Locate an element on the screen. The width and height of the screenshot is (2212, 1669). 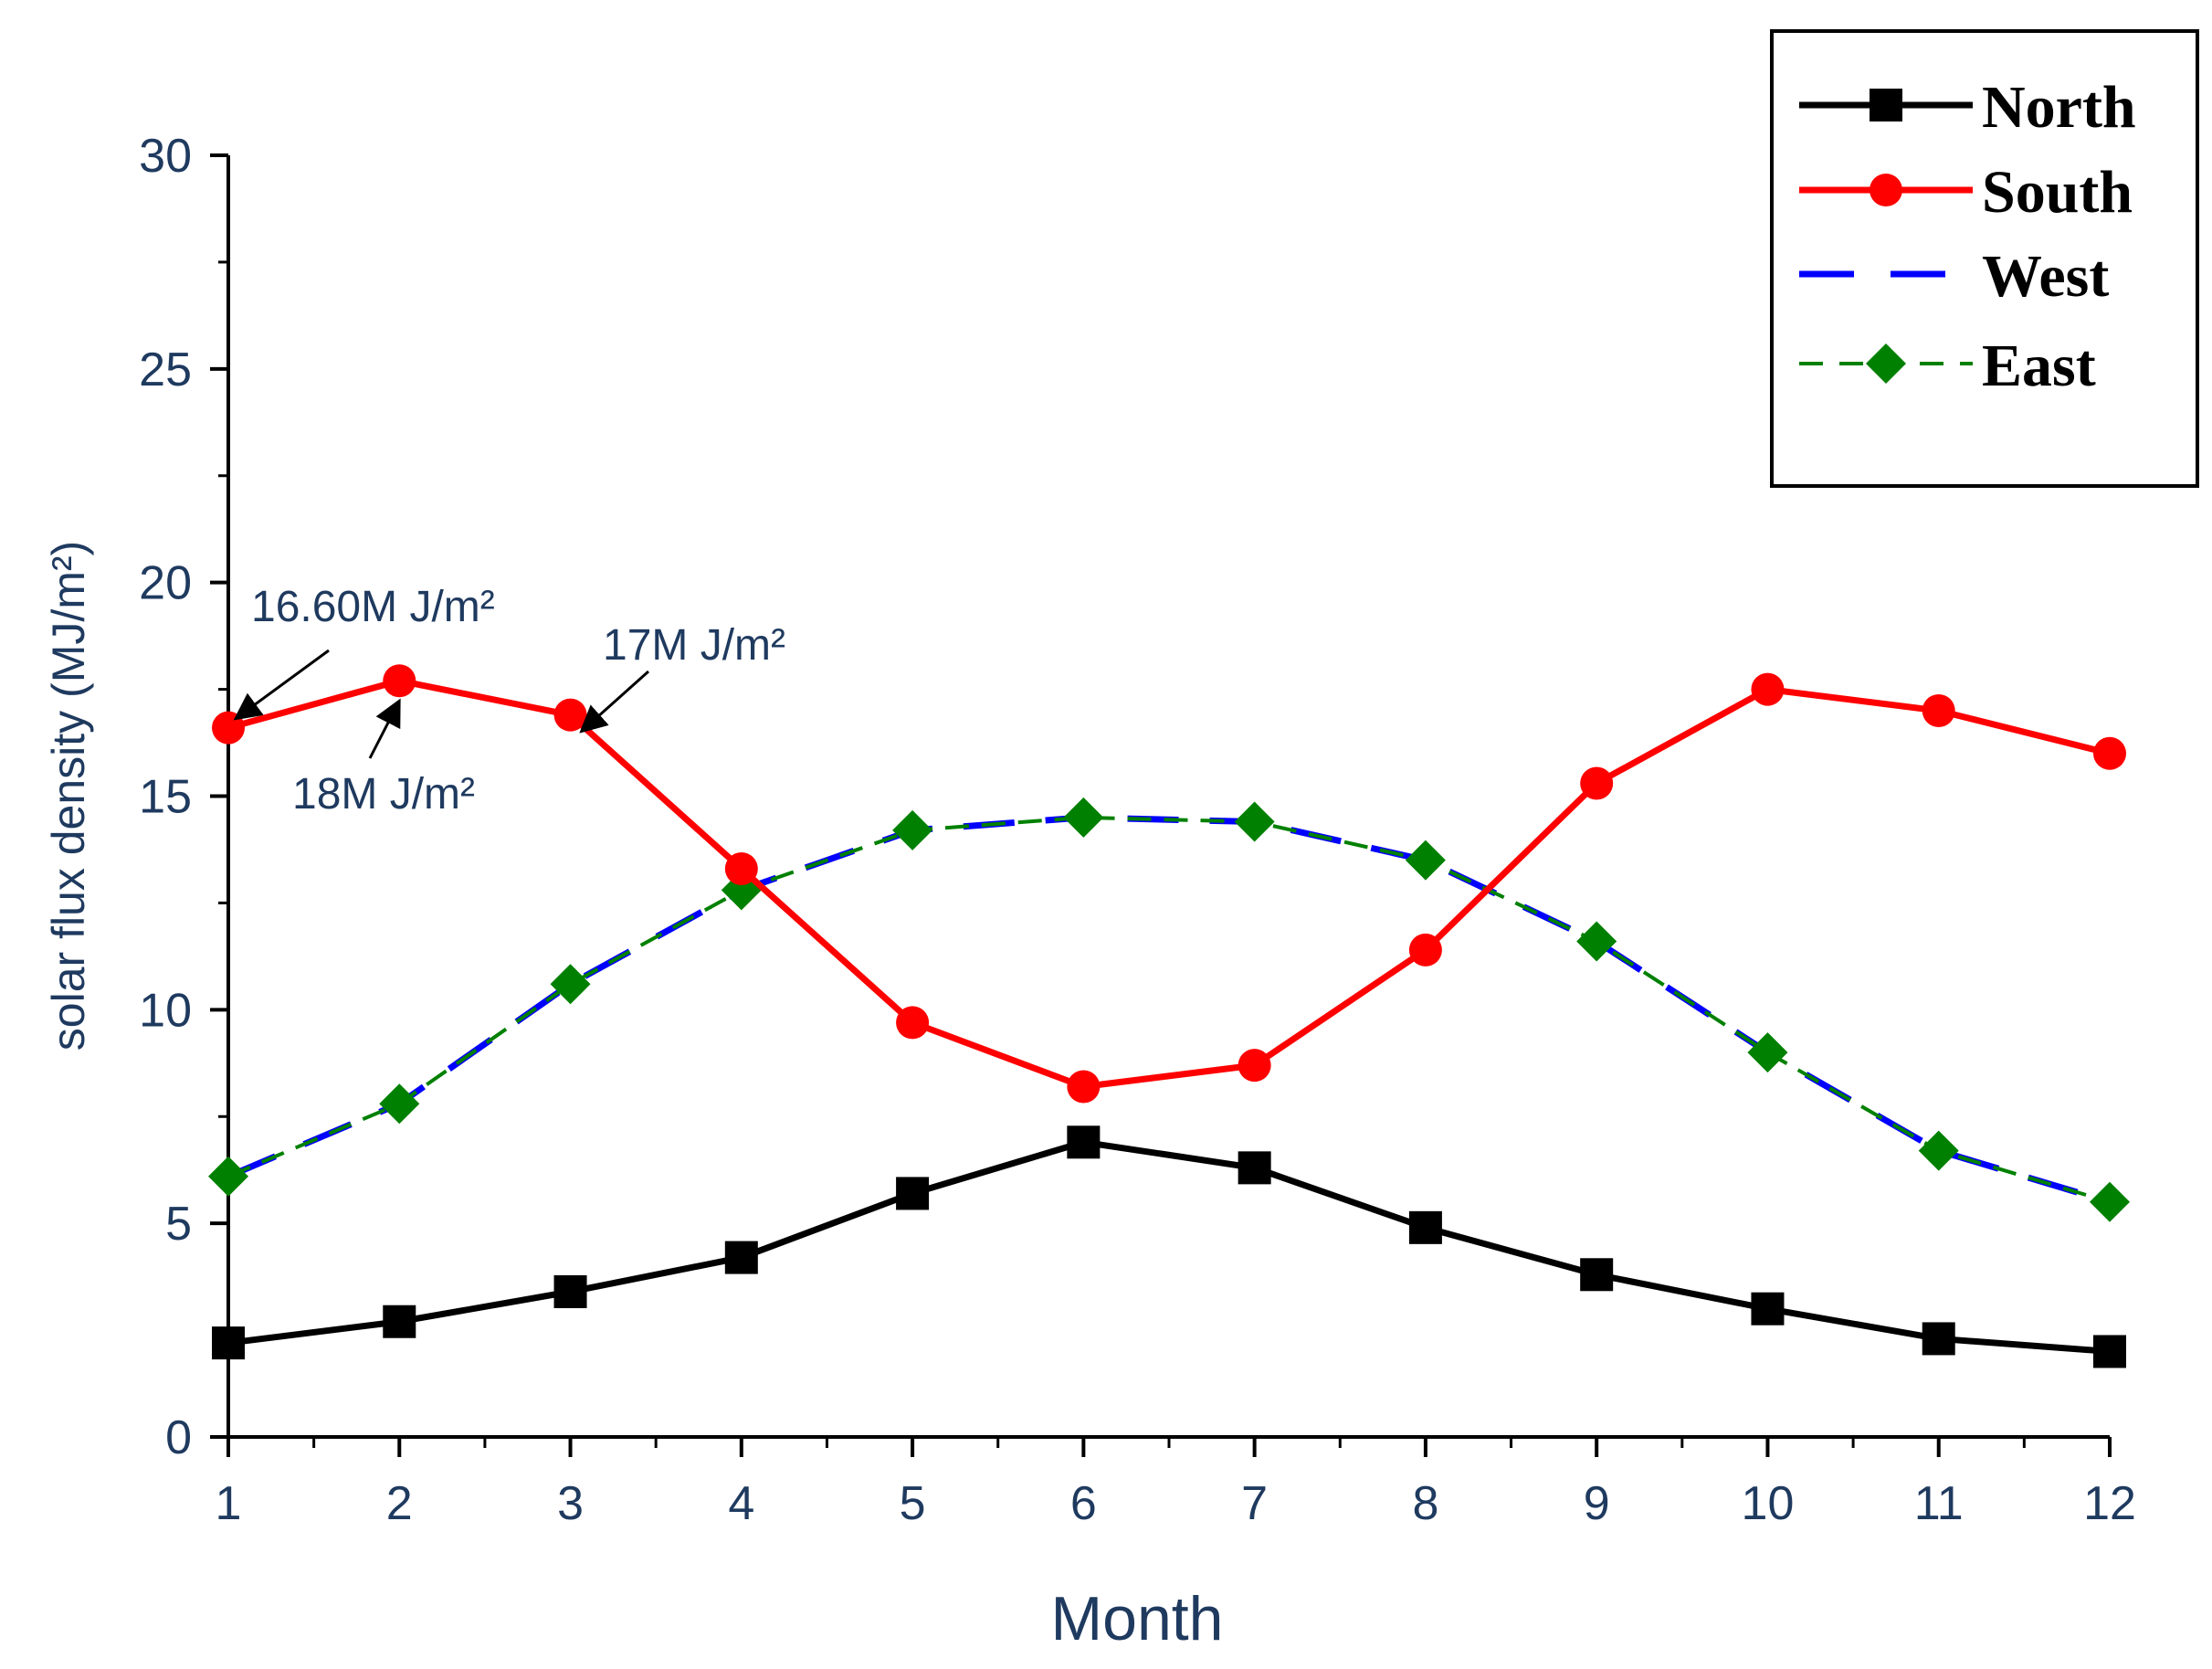
x-tick-label: 10 is located at coordinates (1769, 1503).